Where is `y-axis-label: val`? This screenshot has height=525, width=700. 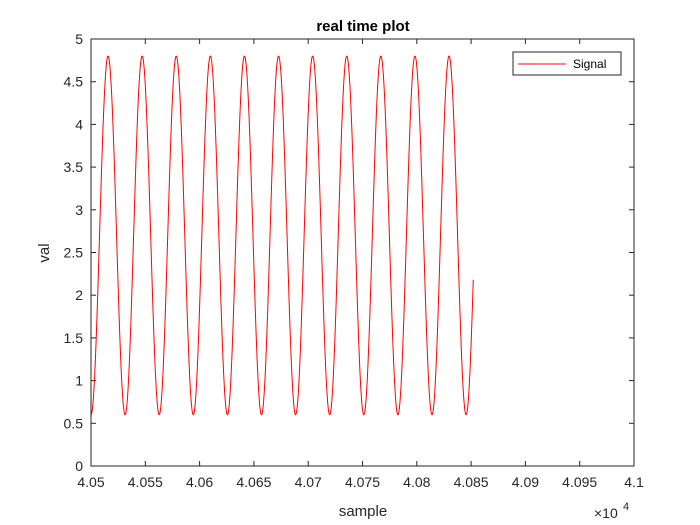
y-axis-label: val is located at coordinates (44, 252).